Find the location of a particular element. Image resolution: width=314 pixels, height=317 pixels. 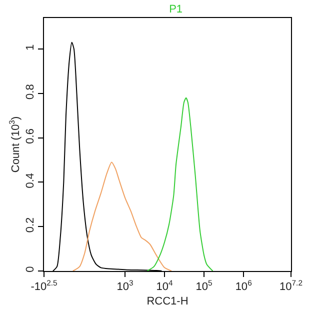

chart-title: P1 is located at coordinates (176, 9).